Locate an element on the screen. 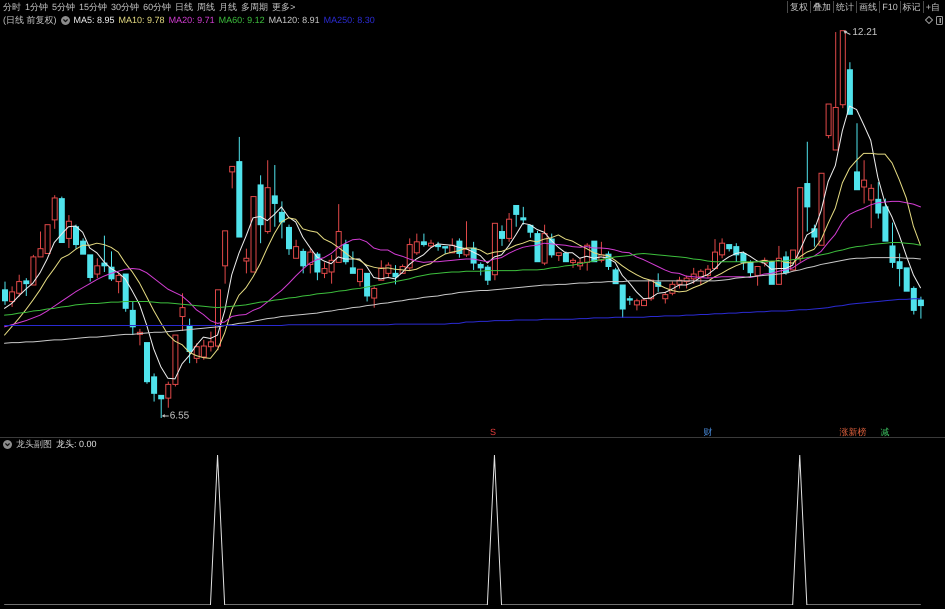  text: MA120: 8.91 is located at coordinates (294, 20).